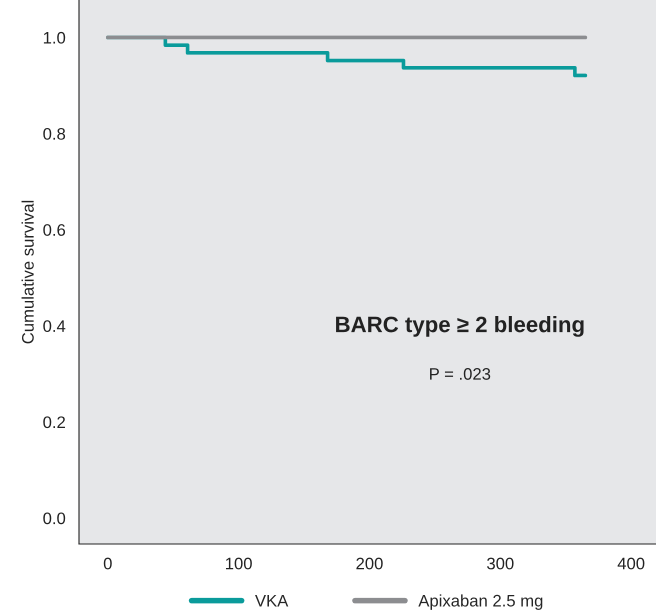 The image size is (656, 616). What do you see at coordinates (54, 134) in the screenshot?
I see `y-tick-label: 0.8` at bounding box center [54, 134].